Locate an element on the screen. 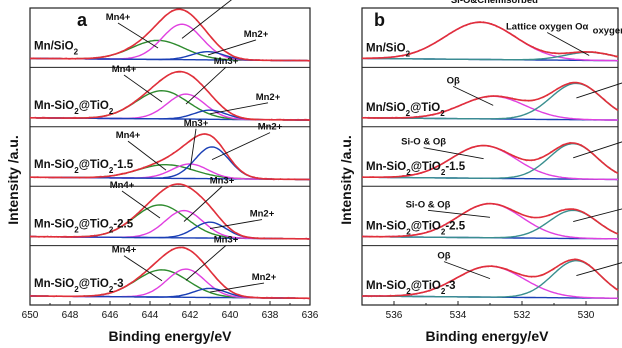 The width and height of the screenshot is (622, 348). x-tick-label: 532 is located at coordinates (522, 315).